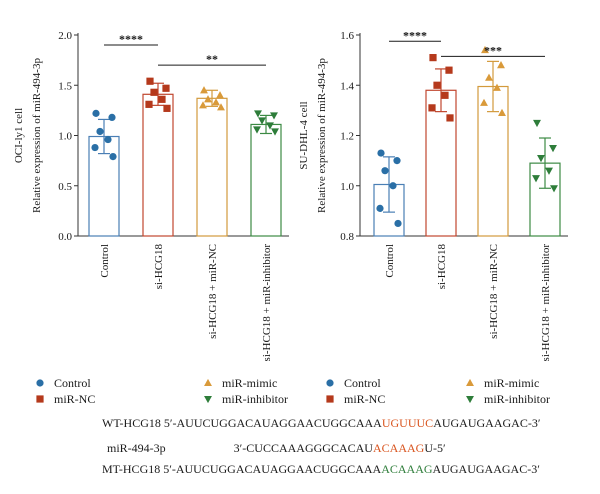 This screenshot has width=600, height=494. What do you see at coordinates (65, 86) in the screenshot?
I see `y-tick-label: 1.5` at bounding box center [65, 86].